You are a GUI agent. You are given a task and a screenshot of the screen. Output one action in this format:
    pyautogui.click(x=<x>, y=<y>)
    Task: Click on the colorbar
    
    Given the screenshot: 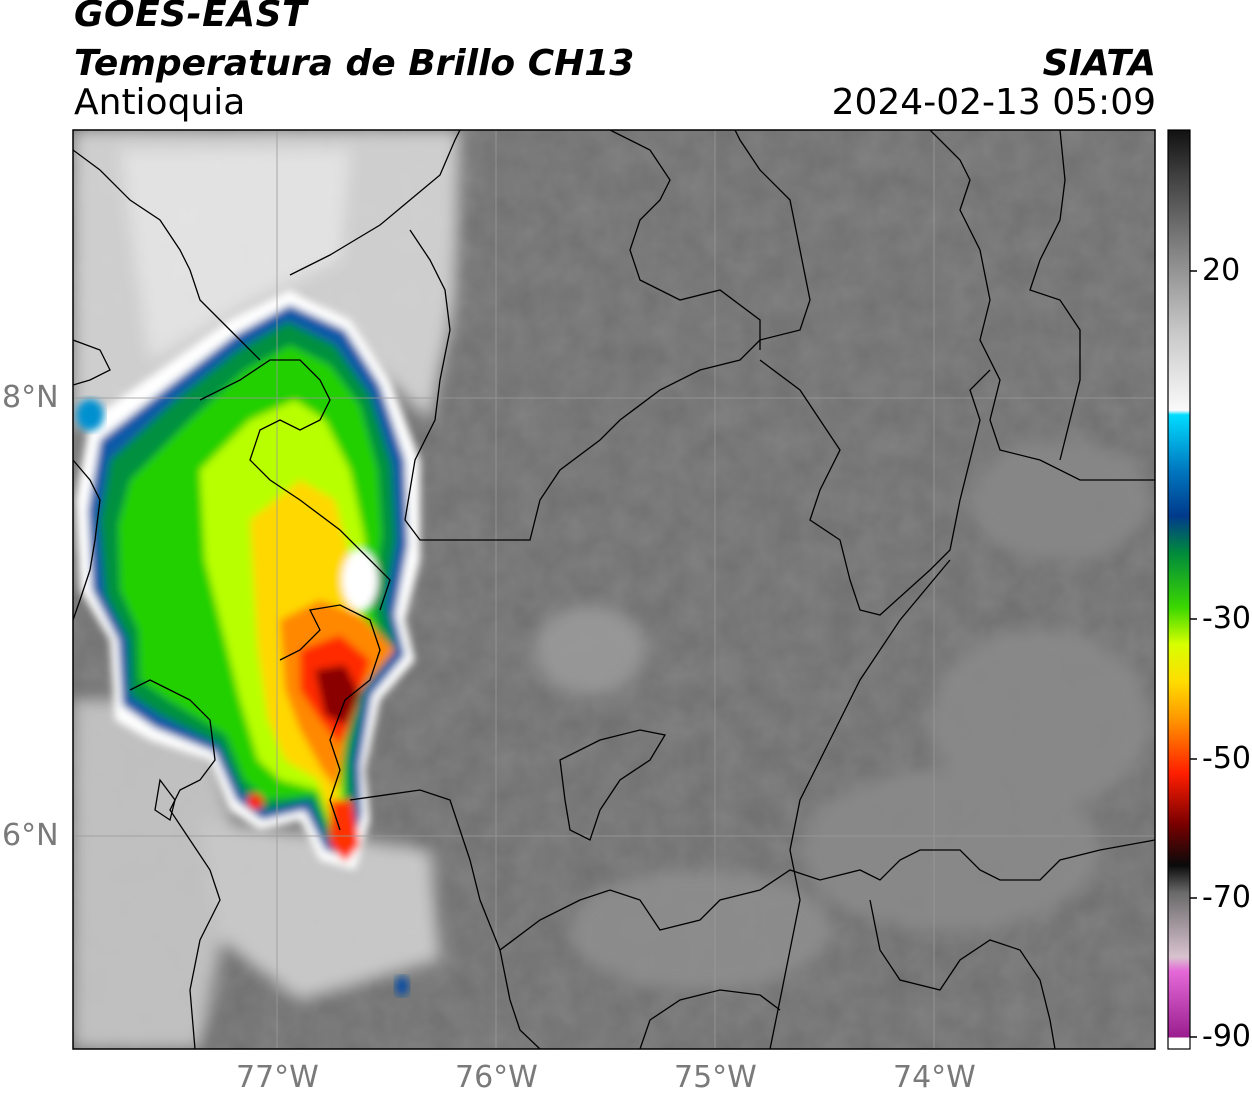 What is the action you would take?
    pyautogui.click(x=1182, y=589)
    